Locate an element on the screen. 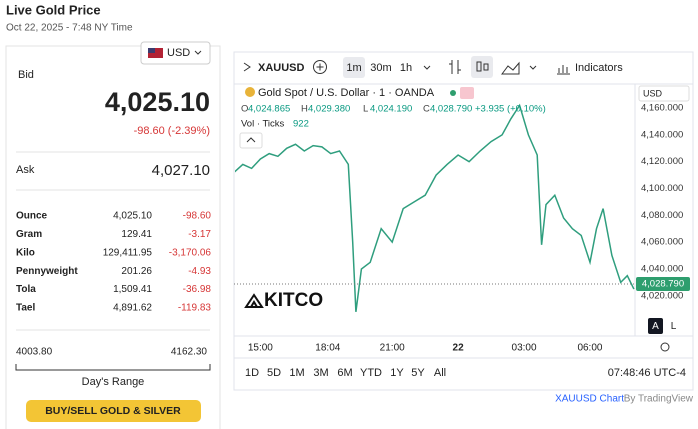  watermark: KITCO is located at coordinates (293, 300).